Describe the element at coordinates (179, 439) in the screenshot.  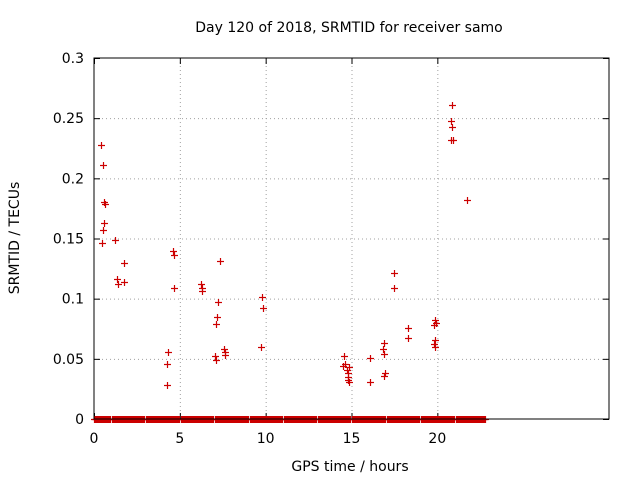
I see `x-tick-label: 5` at that location.